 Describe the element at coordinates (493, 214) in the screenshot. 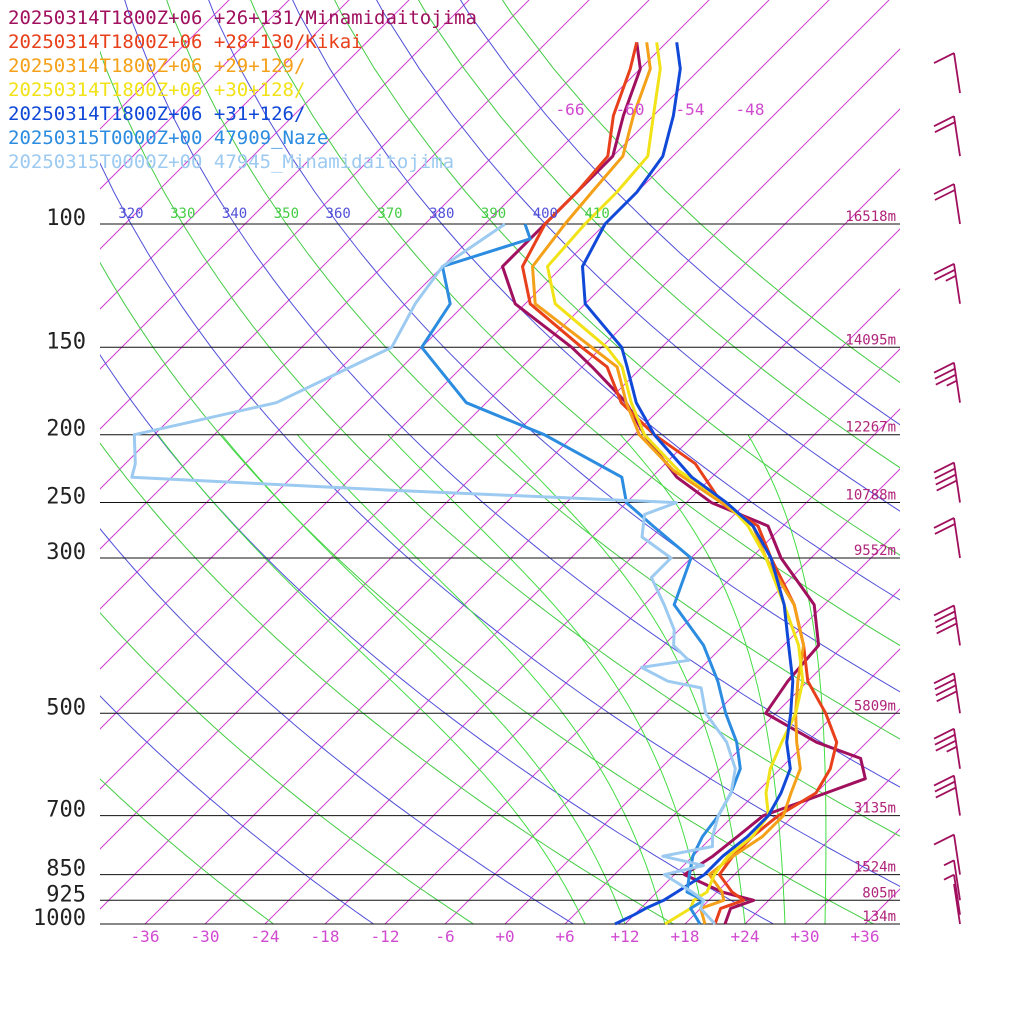

I see `theta-label: 390` at that location.